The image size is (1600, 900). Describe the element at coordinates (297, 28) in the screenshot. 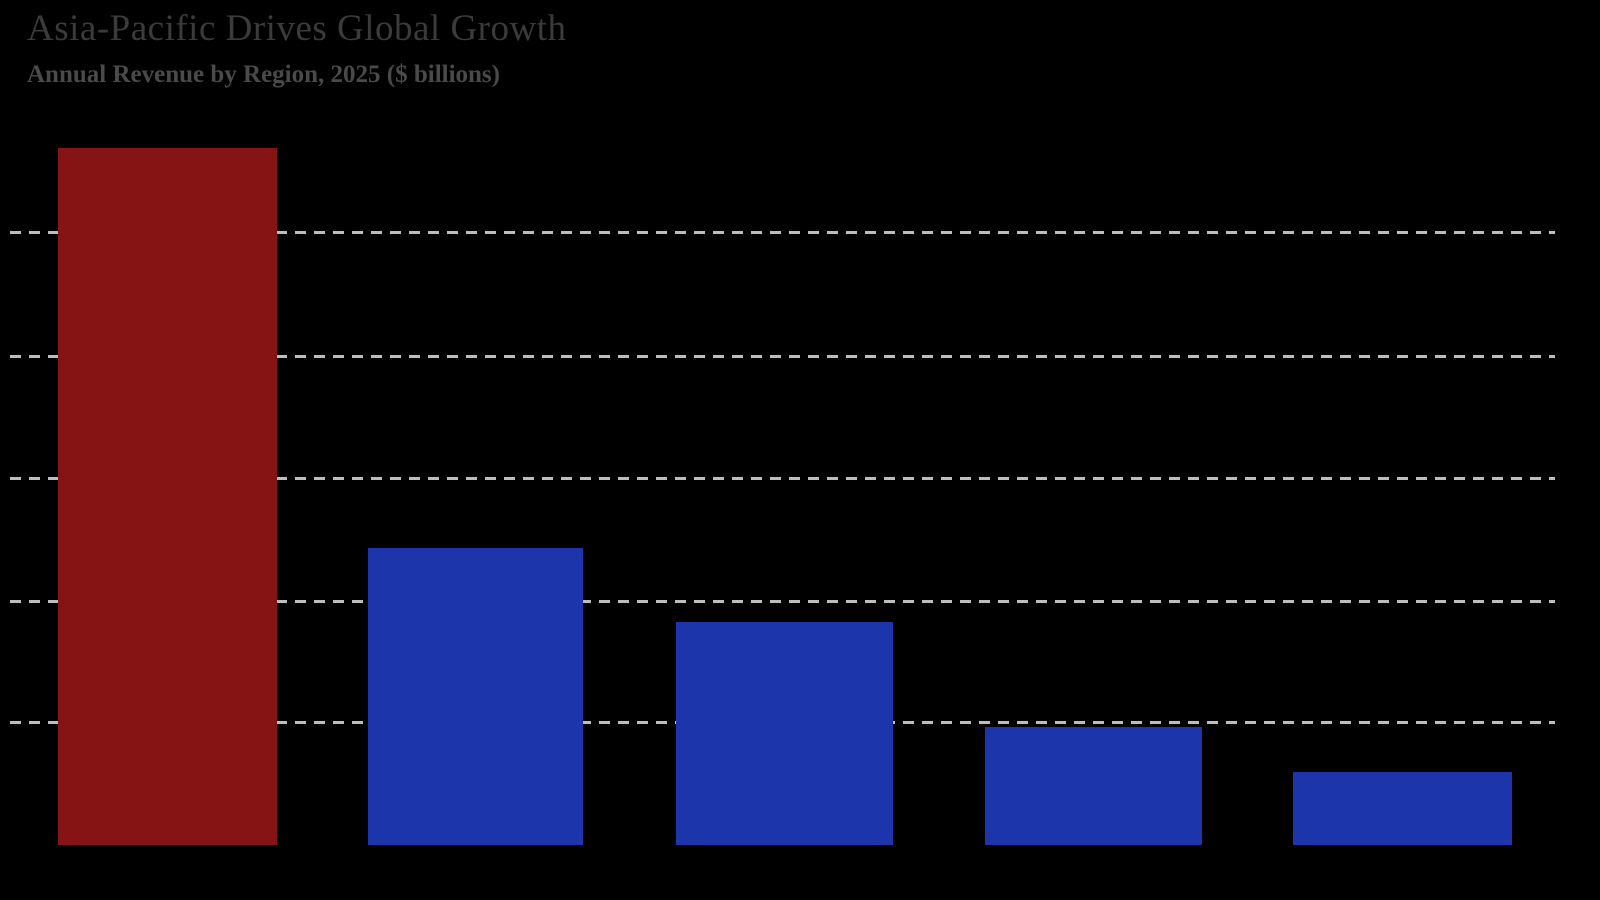

I see `chart-title: Asia-Pacific Drives Global Growth` at that location.